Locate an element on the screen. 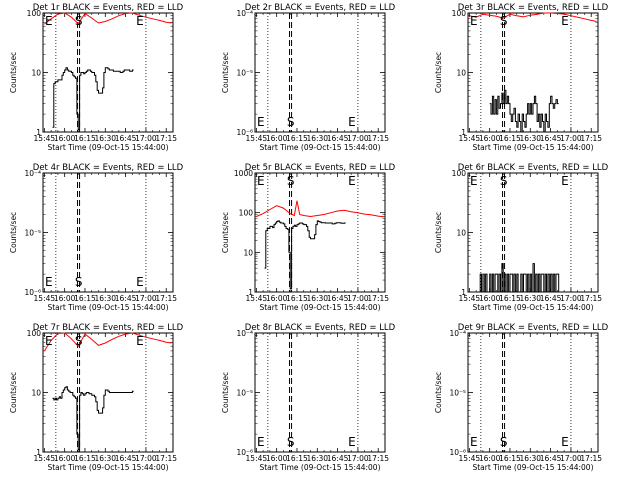  panel-title: Det 7r BLACK = Events, RED = LLD is located at coordinates (108, 328).